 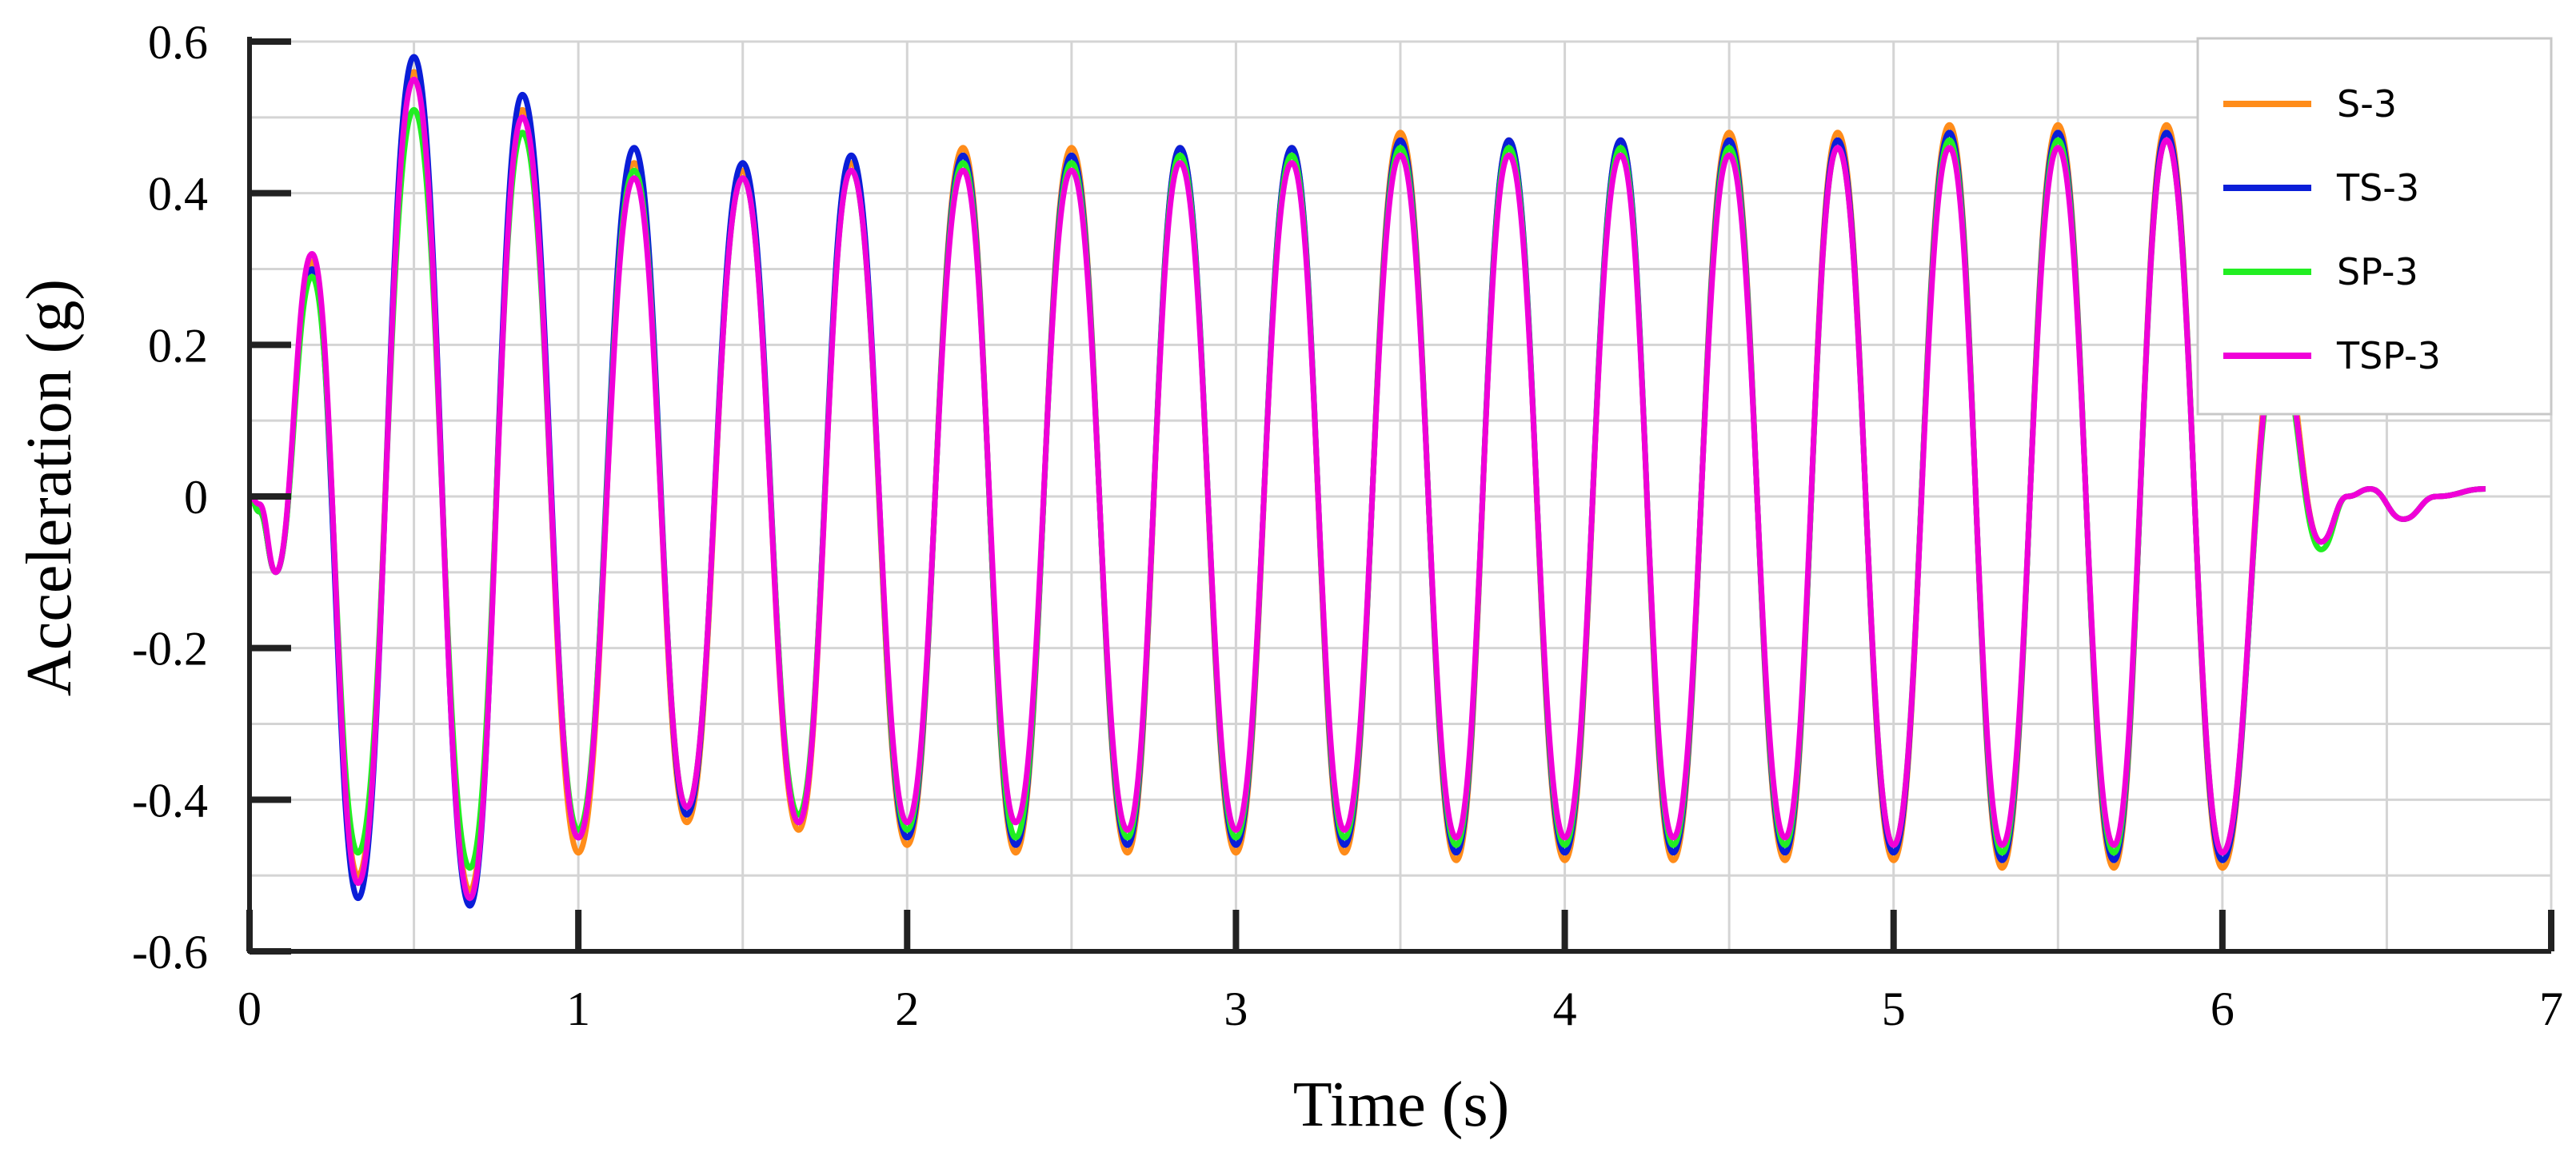 What do you see at coordinates (2367, 104) in the screenshot?
I see `legend-label: S-3` at bounding box center [2367, 104].